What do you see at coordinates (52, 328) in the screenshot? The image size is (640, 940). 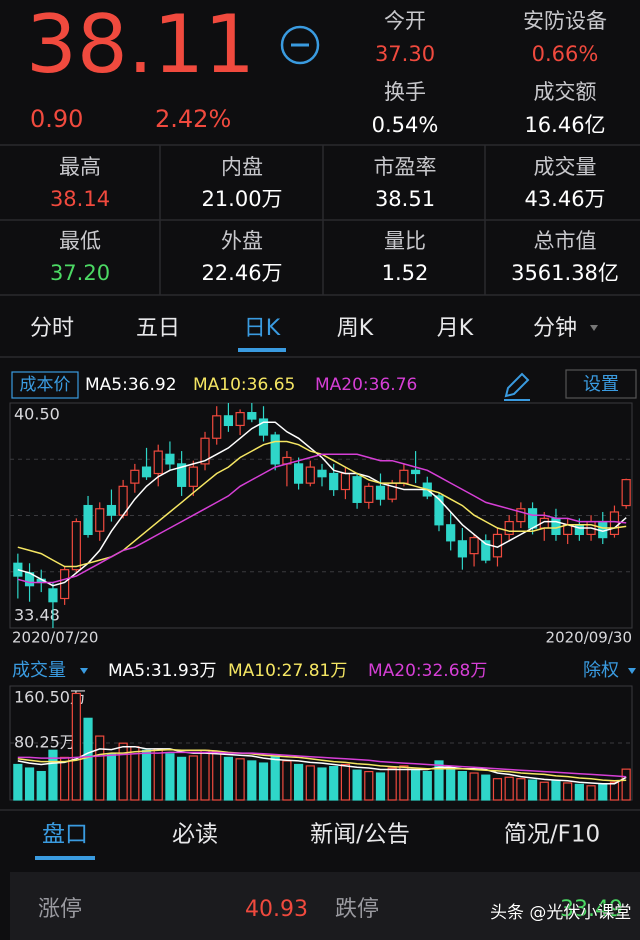 I see `tab: 分时` at bounding box center [52, 328].